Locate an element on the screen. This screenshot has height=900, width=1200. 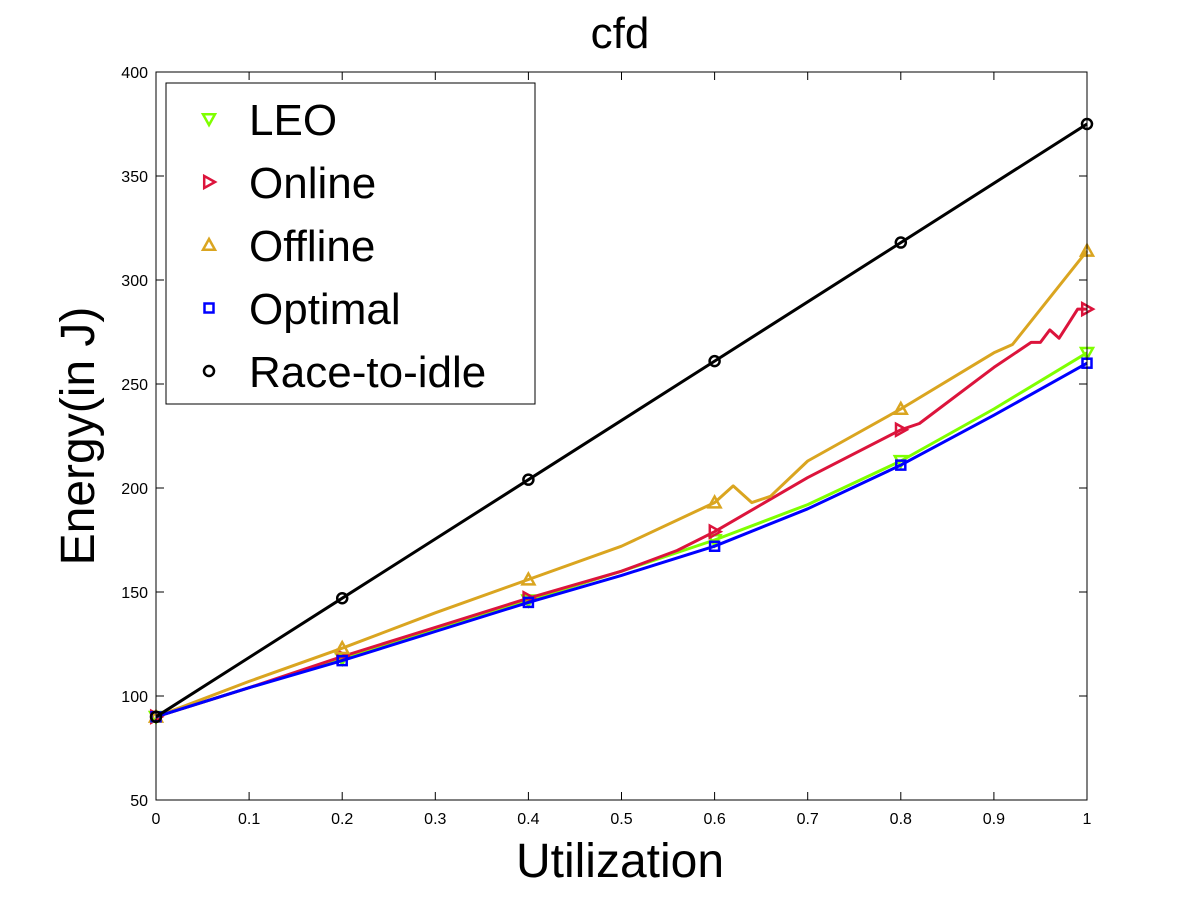
x-tick-label: 0 is located at coordinates (156, 819).